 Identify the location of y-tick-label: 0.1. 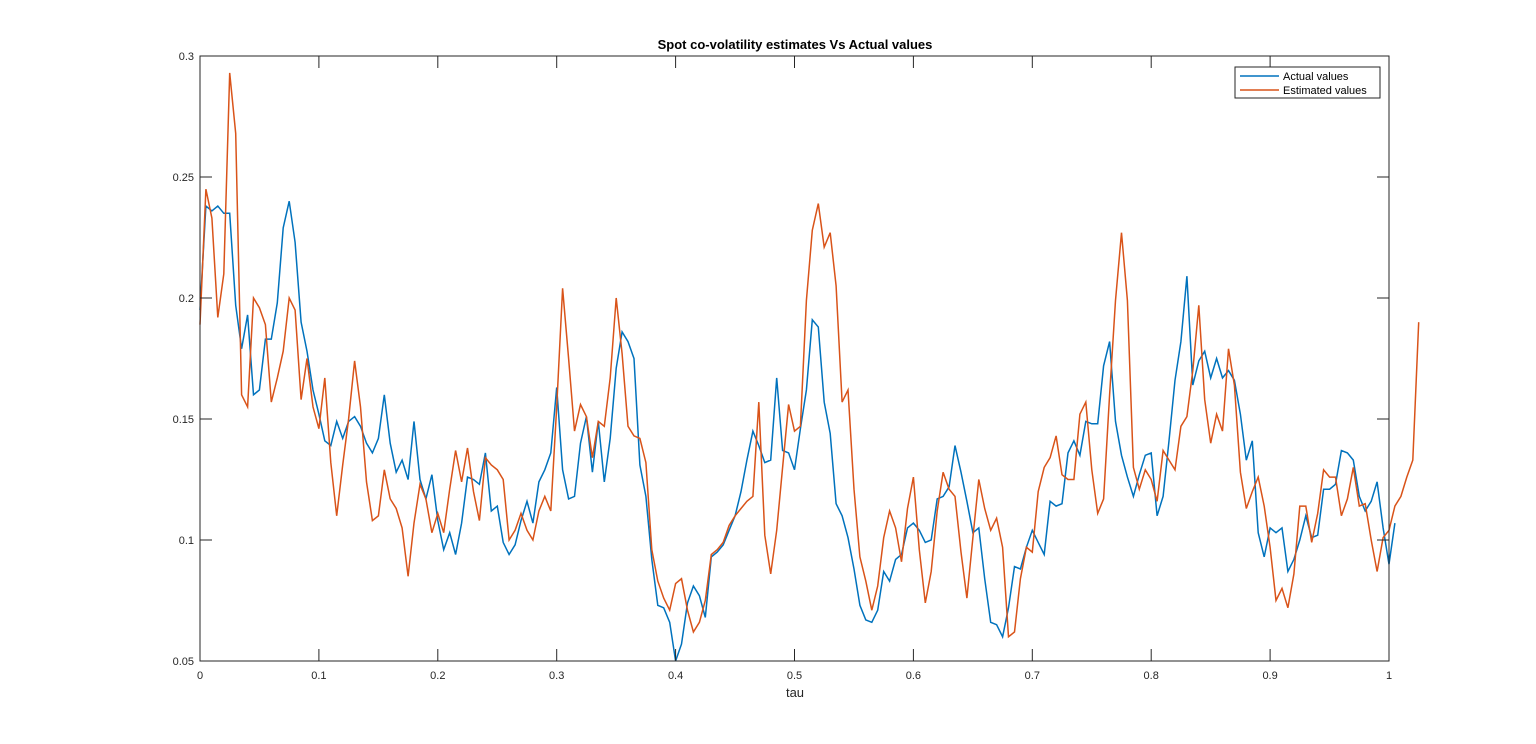
(186, 541).